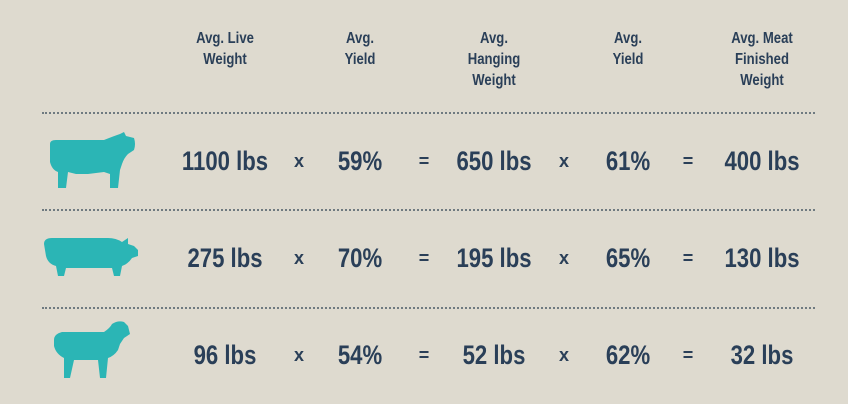  I want to click on header-yield-1: Avg. Yield, so click(360, 49).